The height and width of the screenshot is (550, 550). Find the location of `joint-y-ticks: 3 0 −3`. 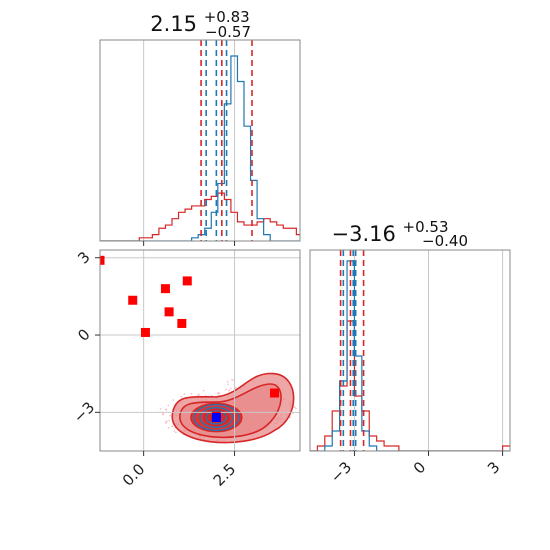

joint-y-ticks: 3 0 −3 is located at coordinates (85, 337).